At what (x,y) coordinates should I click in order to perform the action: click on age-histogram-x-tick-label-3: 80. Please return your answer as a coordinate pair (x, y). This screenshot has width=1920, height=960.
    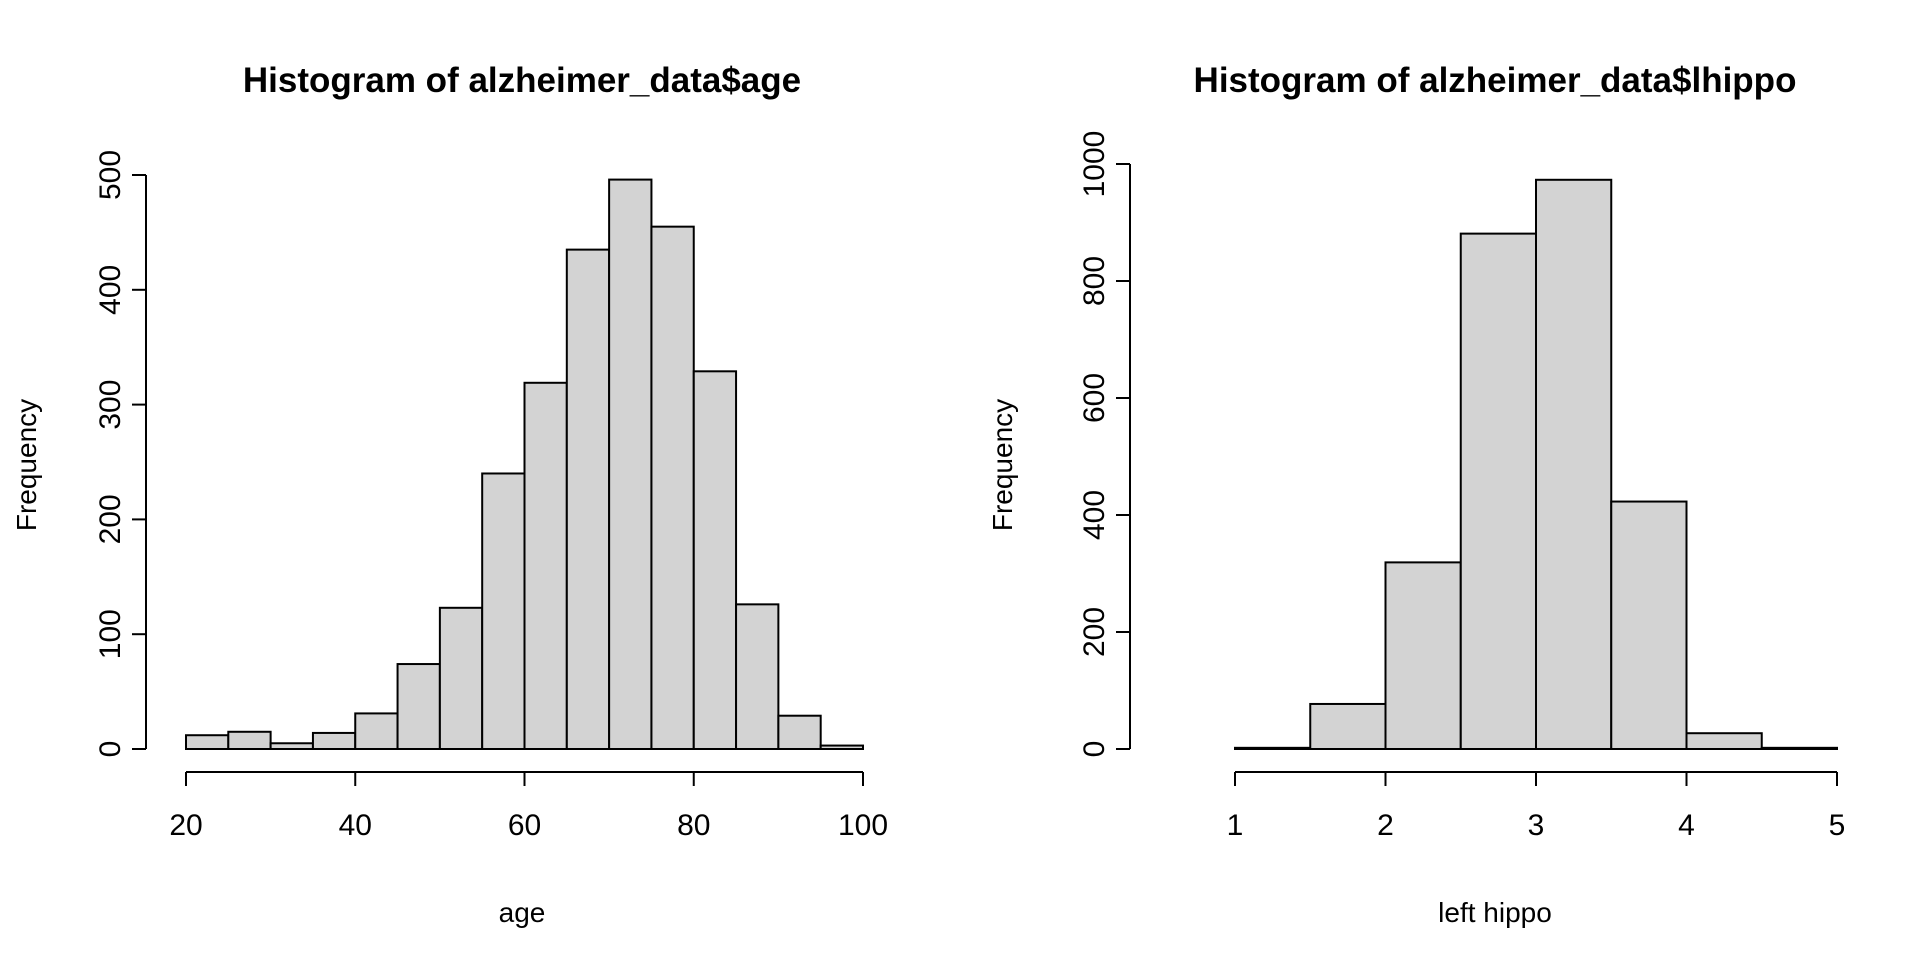
    Looking at the image, I should click on (693, 825).